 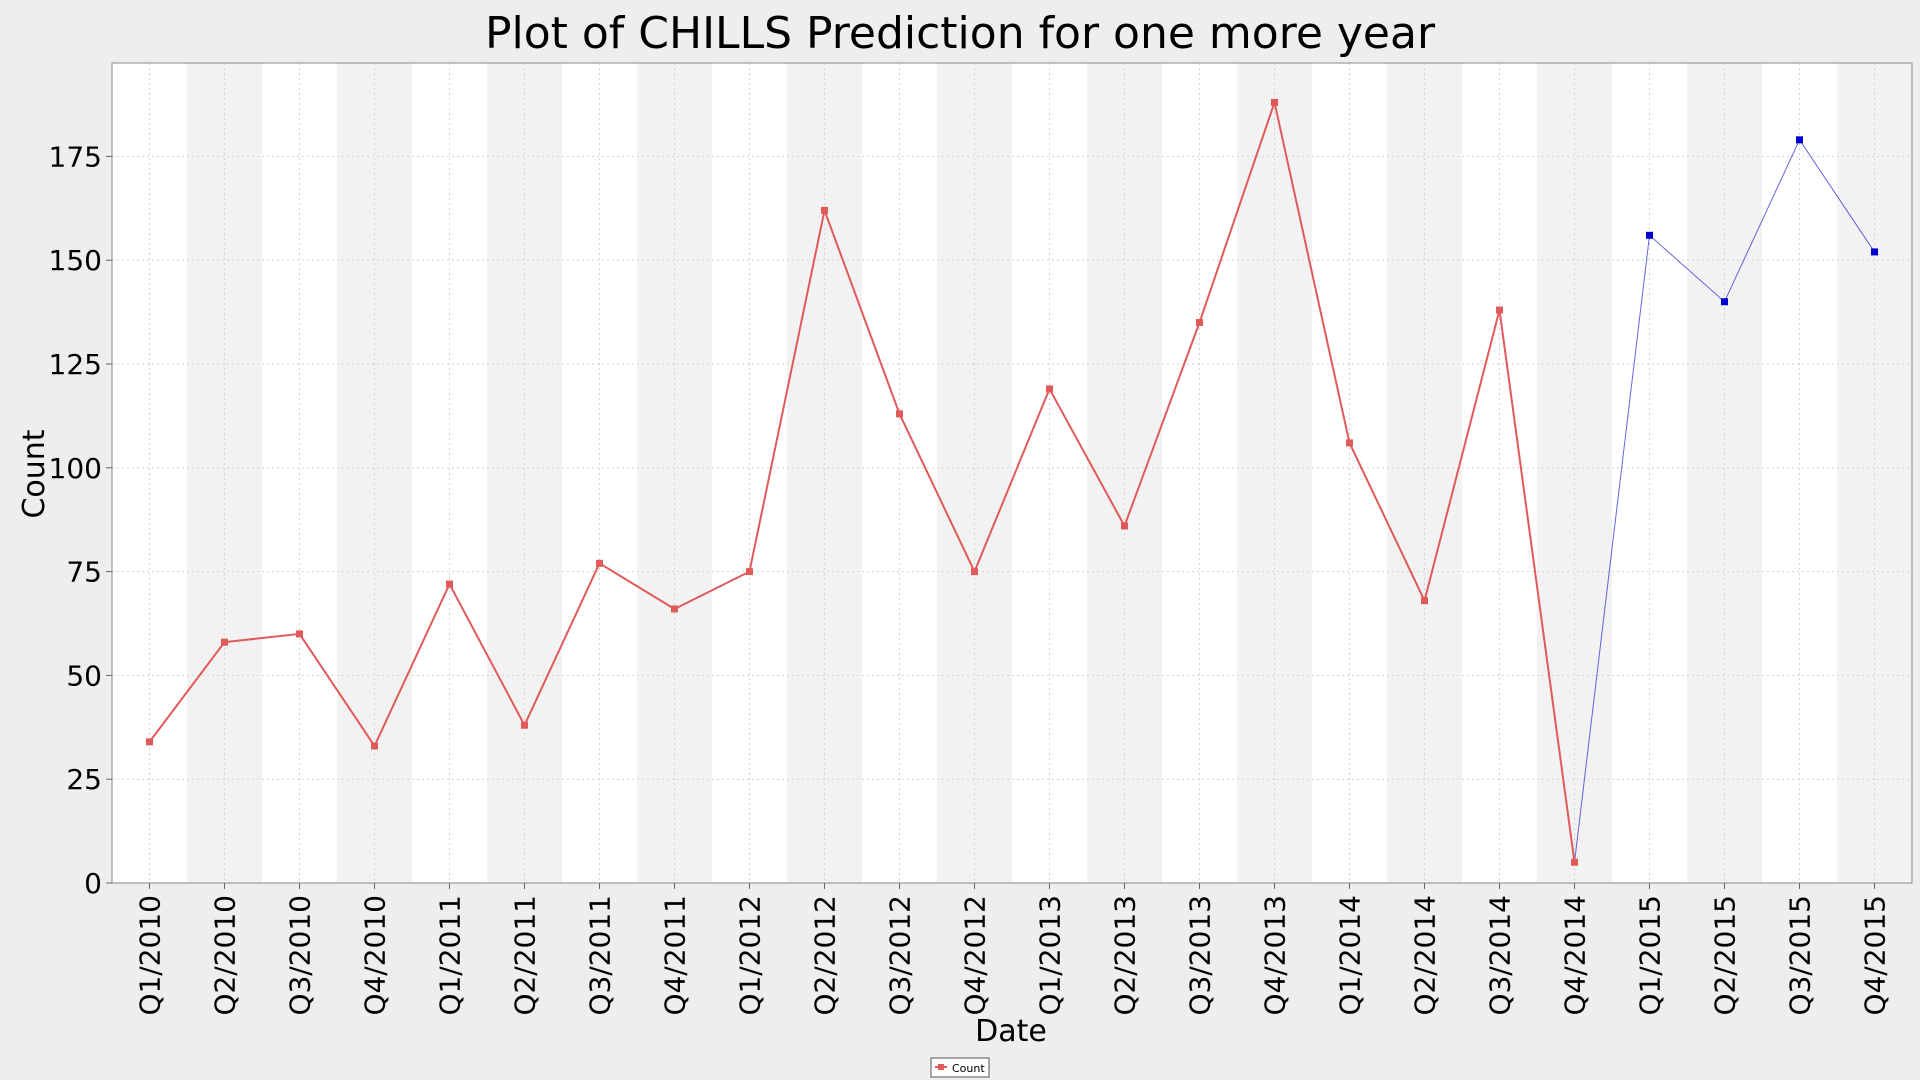 I want to click on x-tick-label: Q4/2012, so click(x=975, y=955).